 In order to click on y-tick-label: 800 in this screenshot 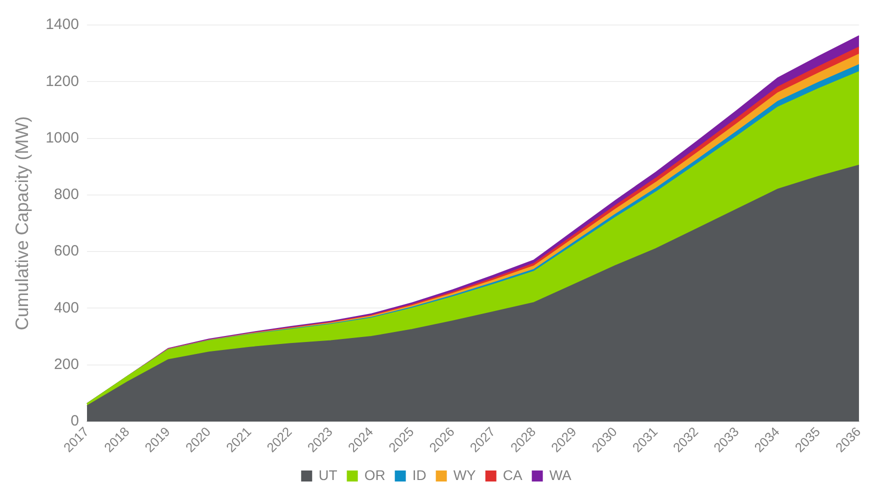, I will do `click(66, 195)`.